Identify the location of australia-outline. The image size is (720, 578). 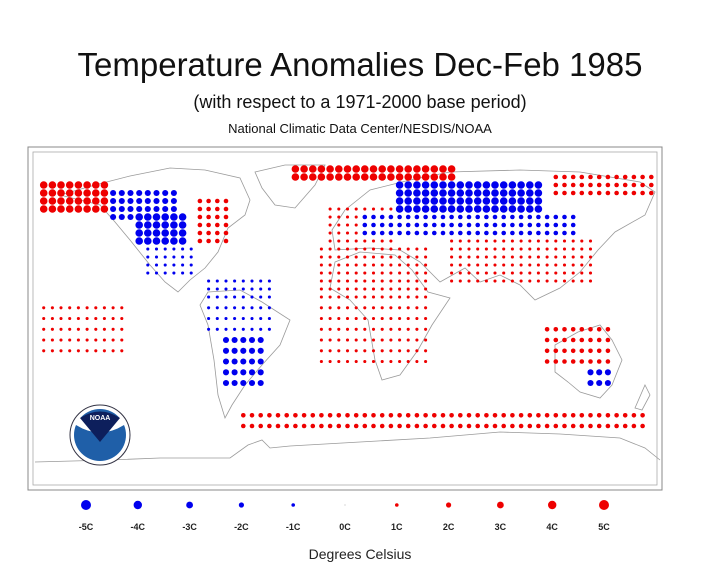
(588, 361).